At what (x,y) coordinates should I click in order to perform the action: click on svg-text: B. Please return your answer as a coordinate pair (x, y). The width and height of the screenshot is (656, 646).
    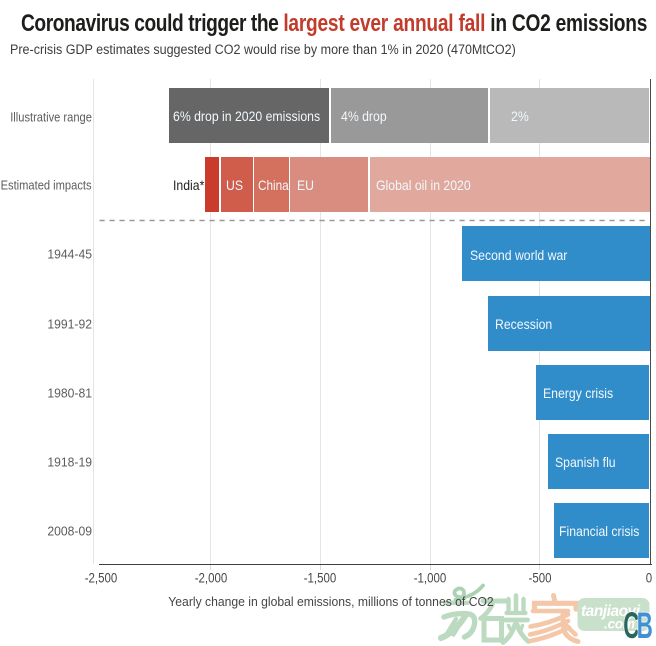
    Looking at the image, I should click on (645, 625).